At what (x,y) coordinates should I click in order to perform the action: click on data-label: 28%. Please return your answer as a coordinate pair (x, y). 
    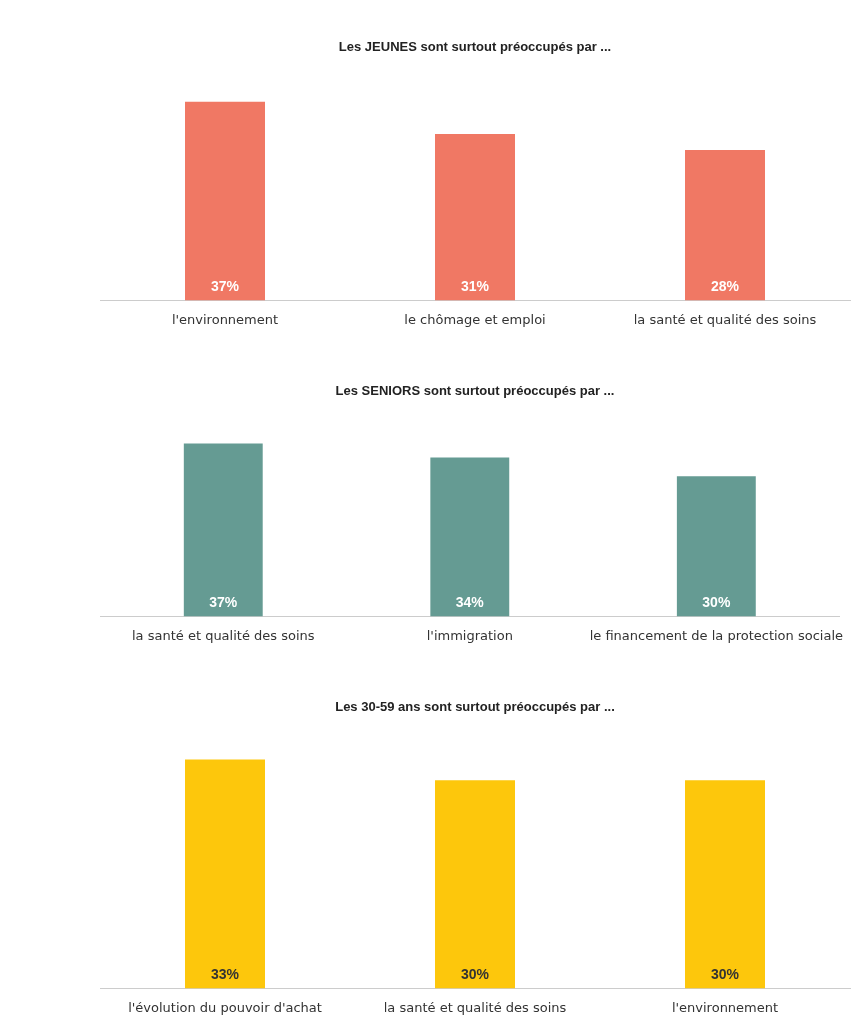
    Looking at the image, I should click on (725, 286).